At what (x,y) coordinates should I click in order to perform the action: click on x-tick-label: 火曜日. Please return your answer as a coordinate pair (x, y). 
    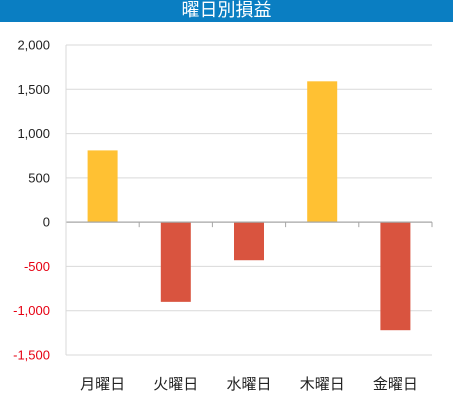
    Looking at the image, I should click on (175, 384).